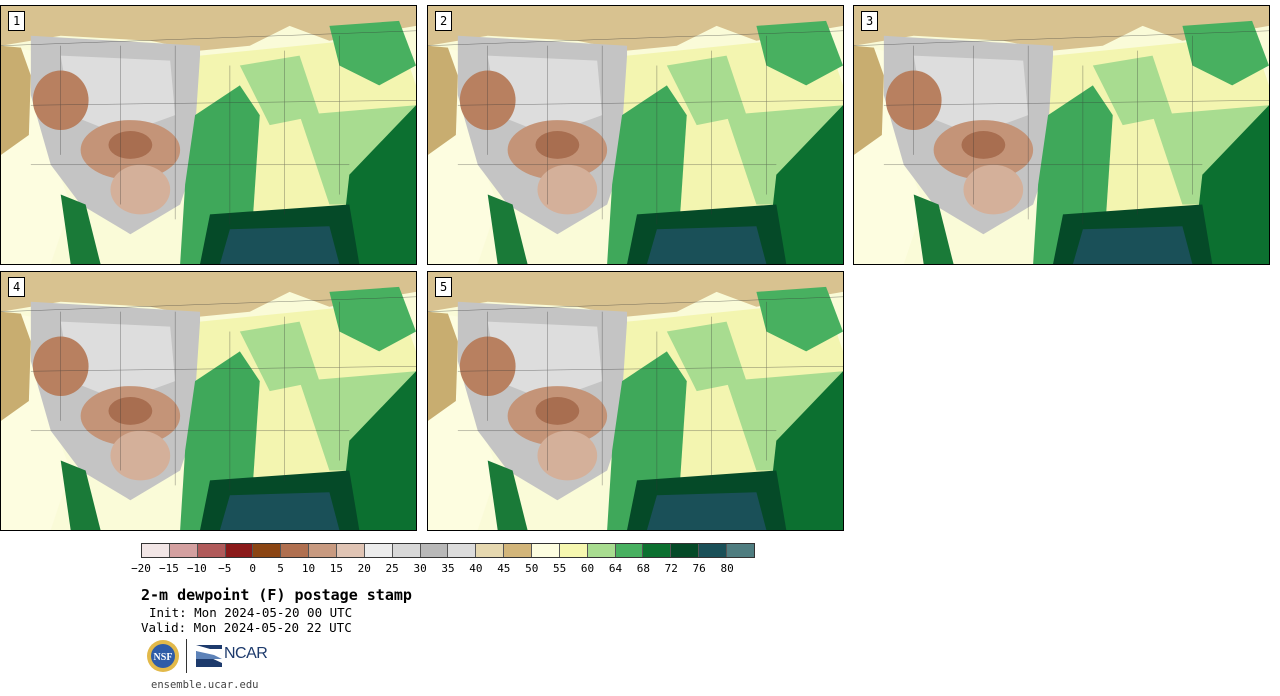  Describe the element at coordinates (252, 568) in the screenshot. I see `colorbar-tick-label: 0` at that location.